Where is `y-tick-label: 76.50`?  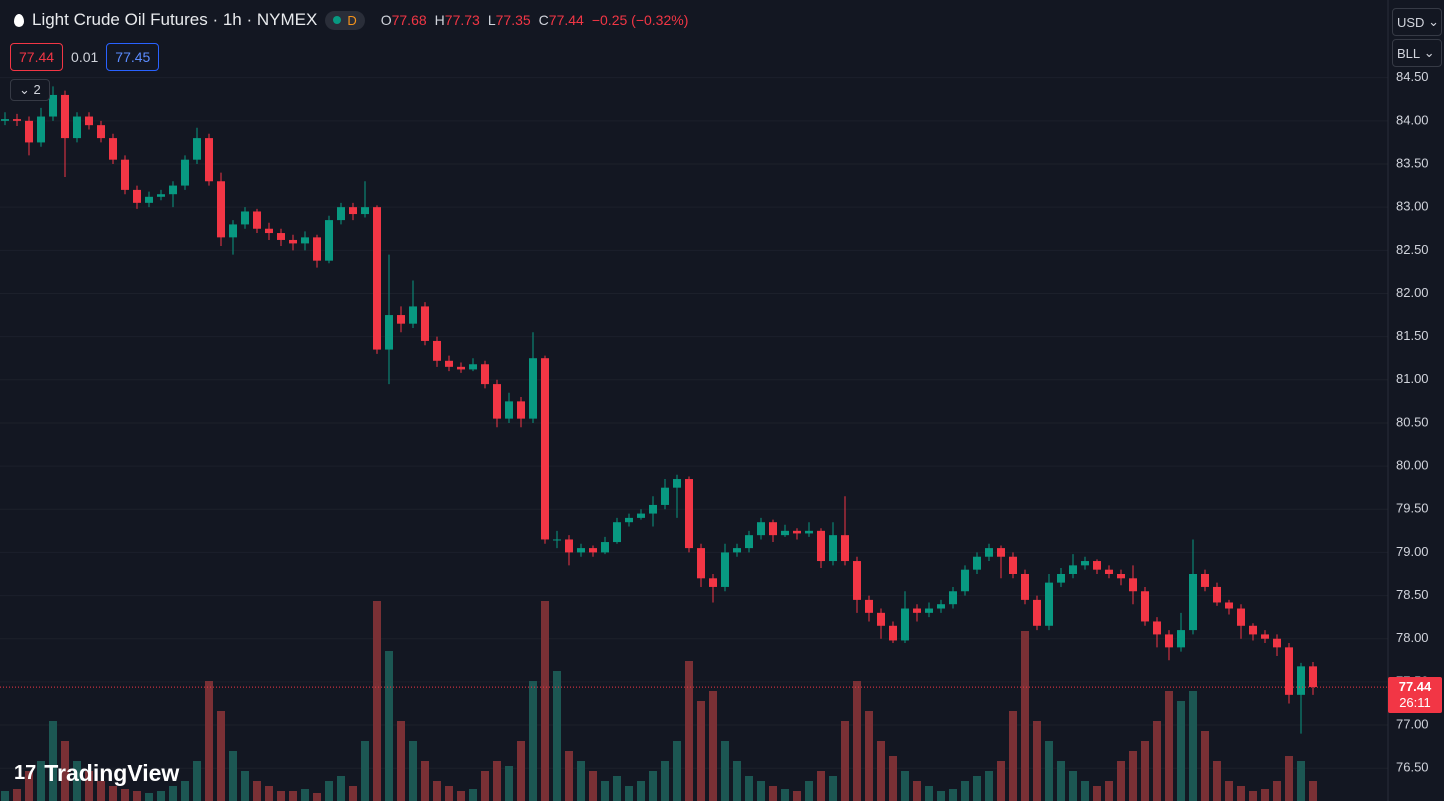
y-tick-label: 76.50 is located at coordinates (1412, 767).